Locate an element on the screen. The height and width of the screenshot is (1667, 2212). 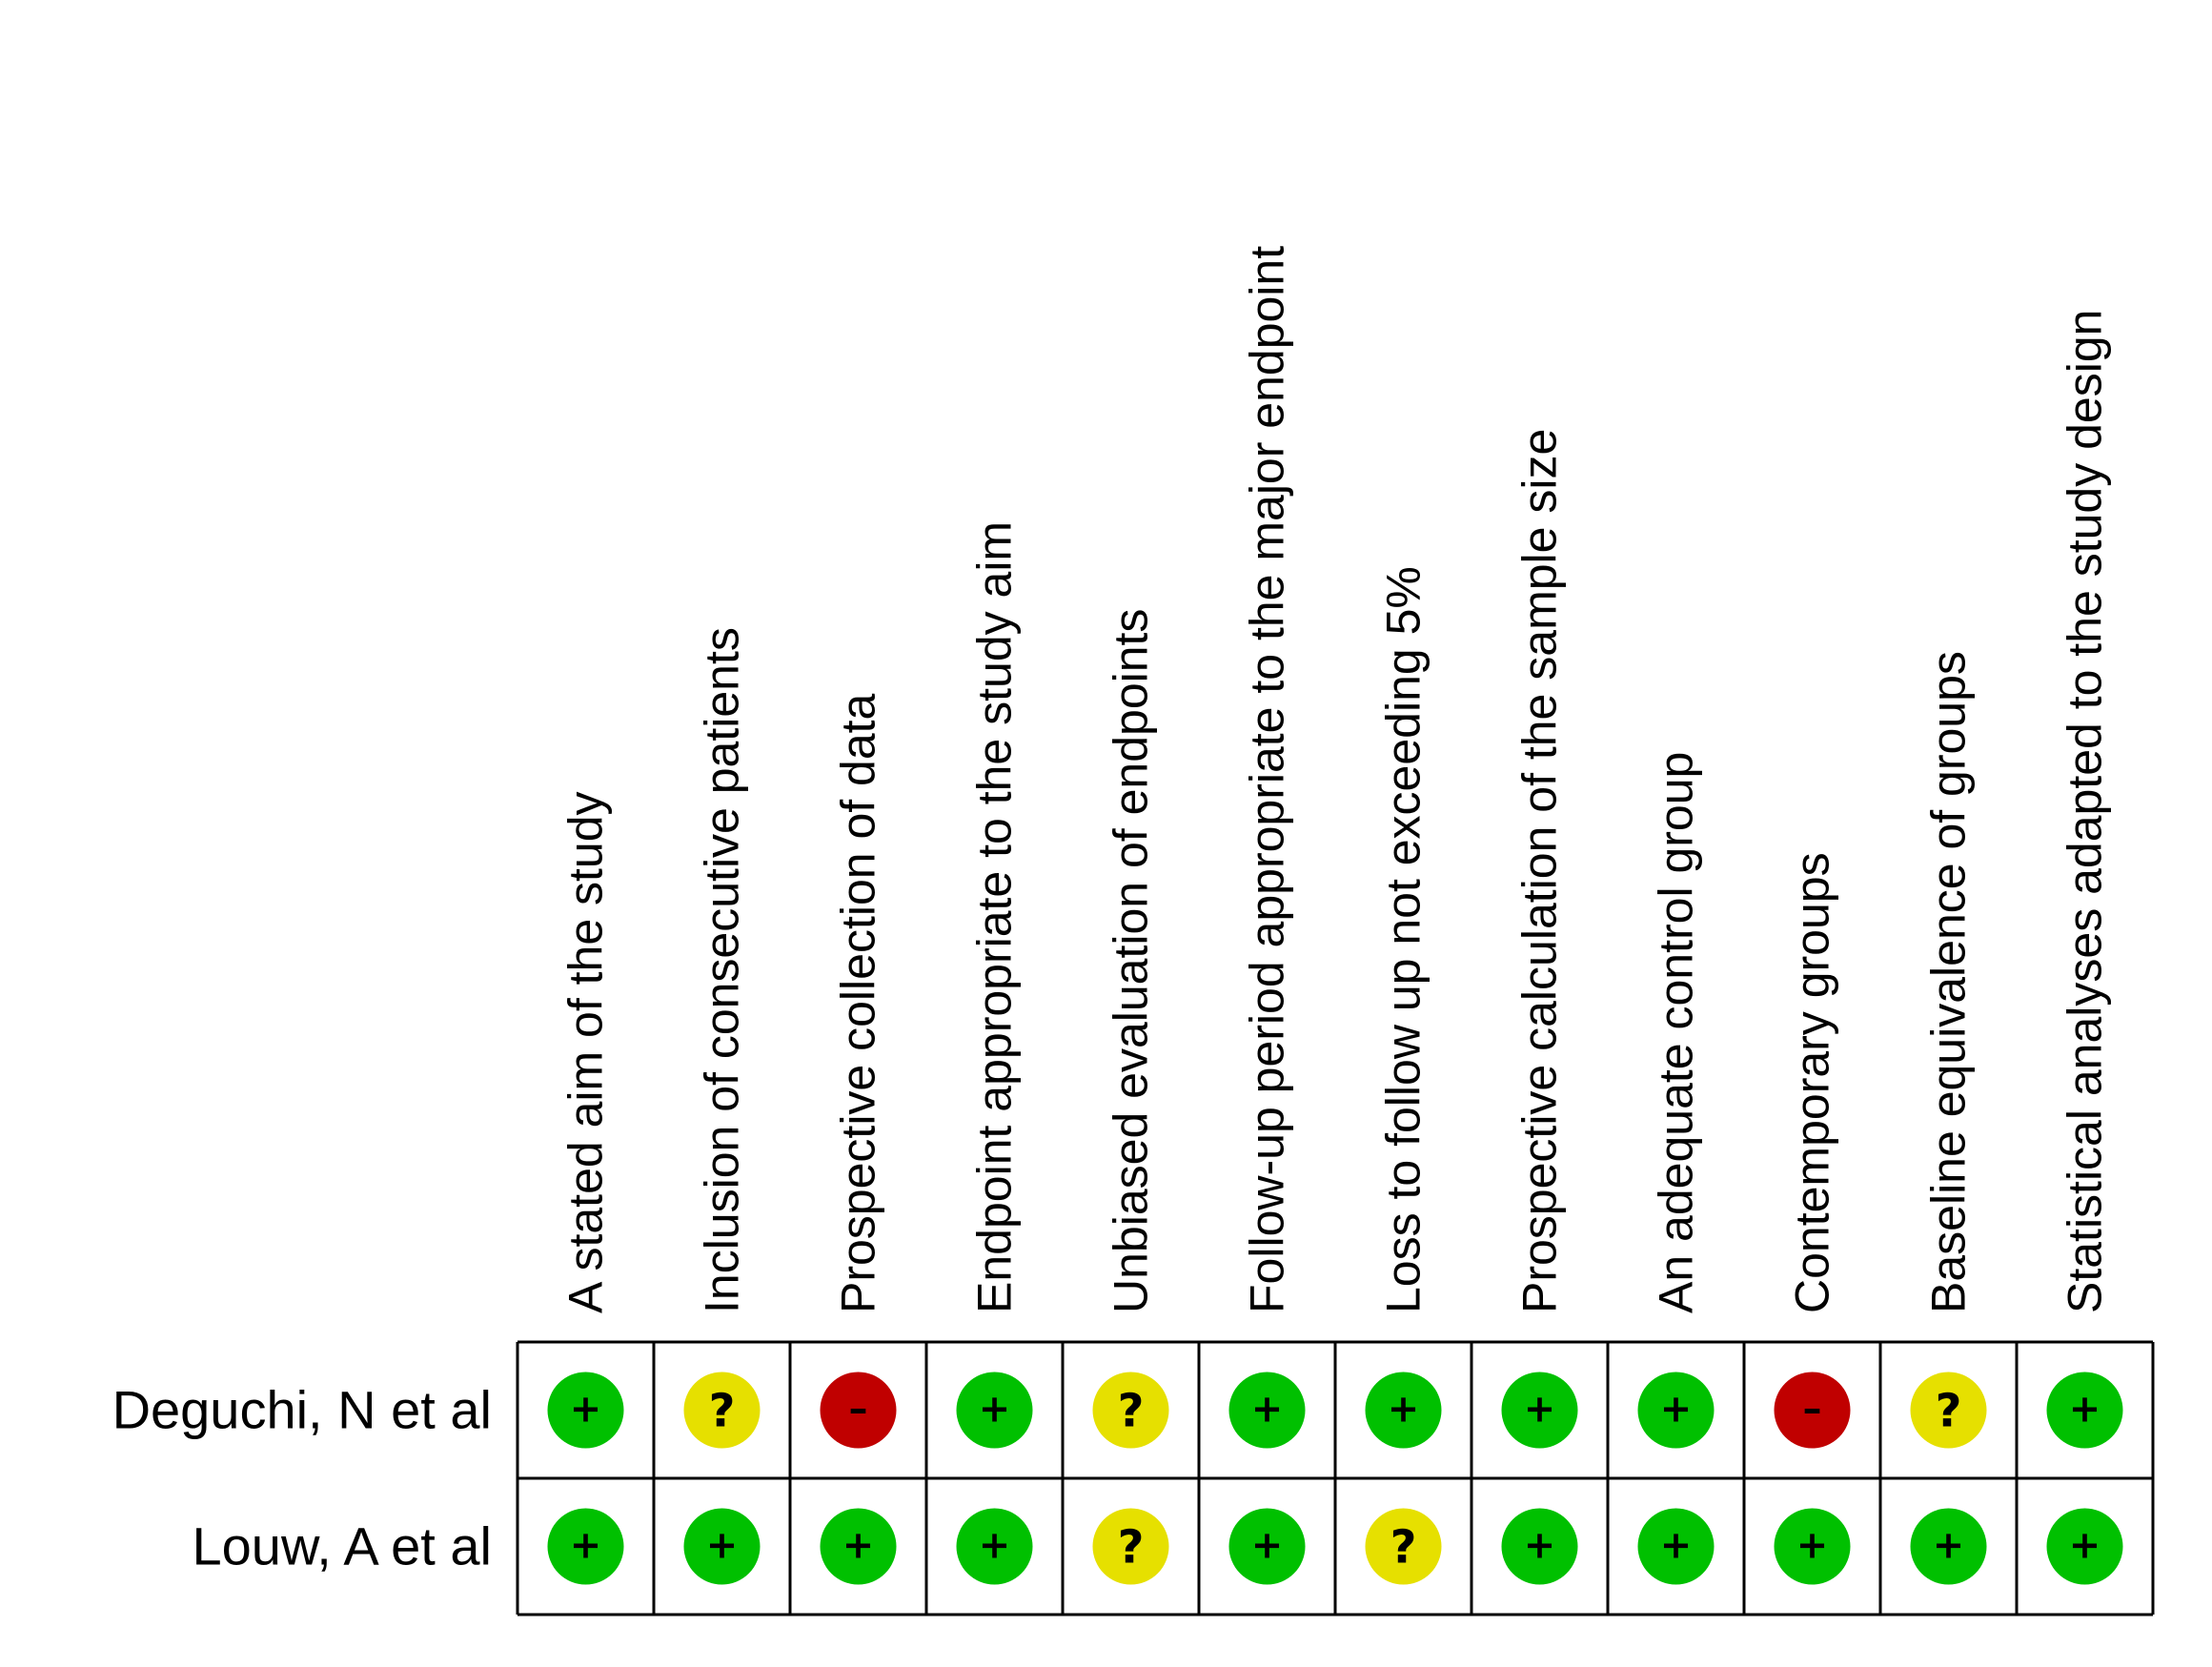
column-label: An adequate control group is located at coordinates (1676, 1032).